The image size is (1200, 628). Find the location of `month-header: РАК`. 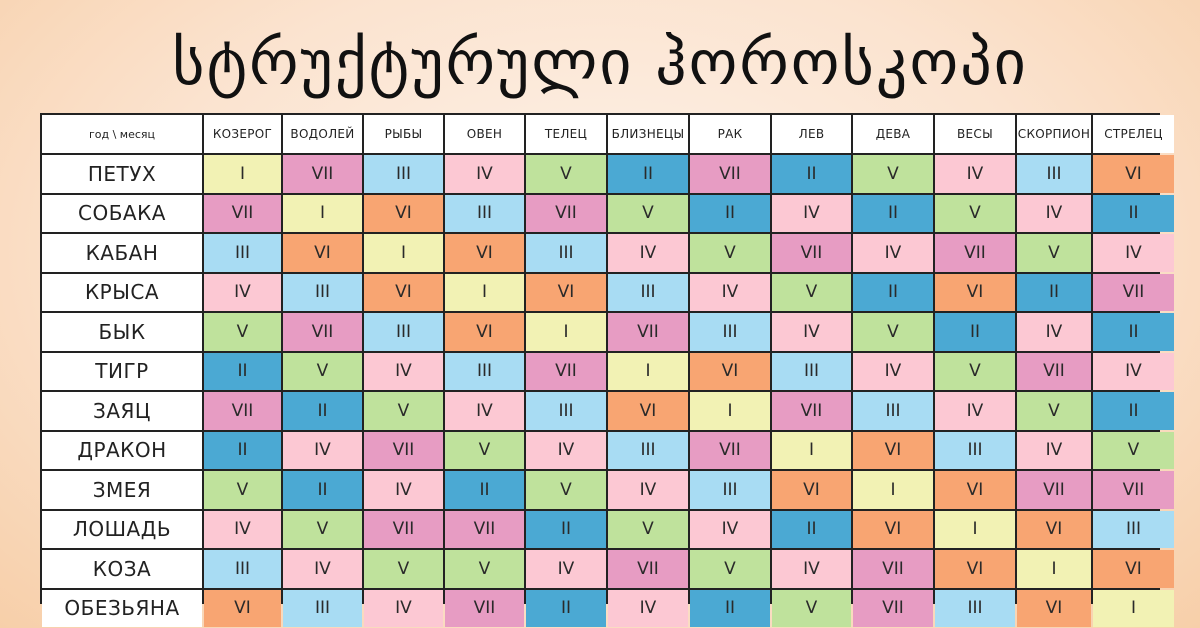

month-header: РАК is located at coordinates (730, 134).